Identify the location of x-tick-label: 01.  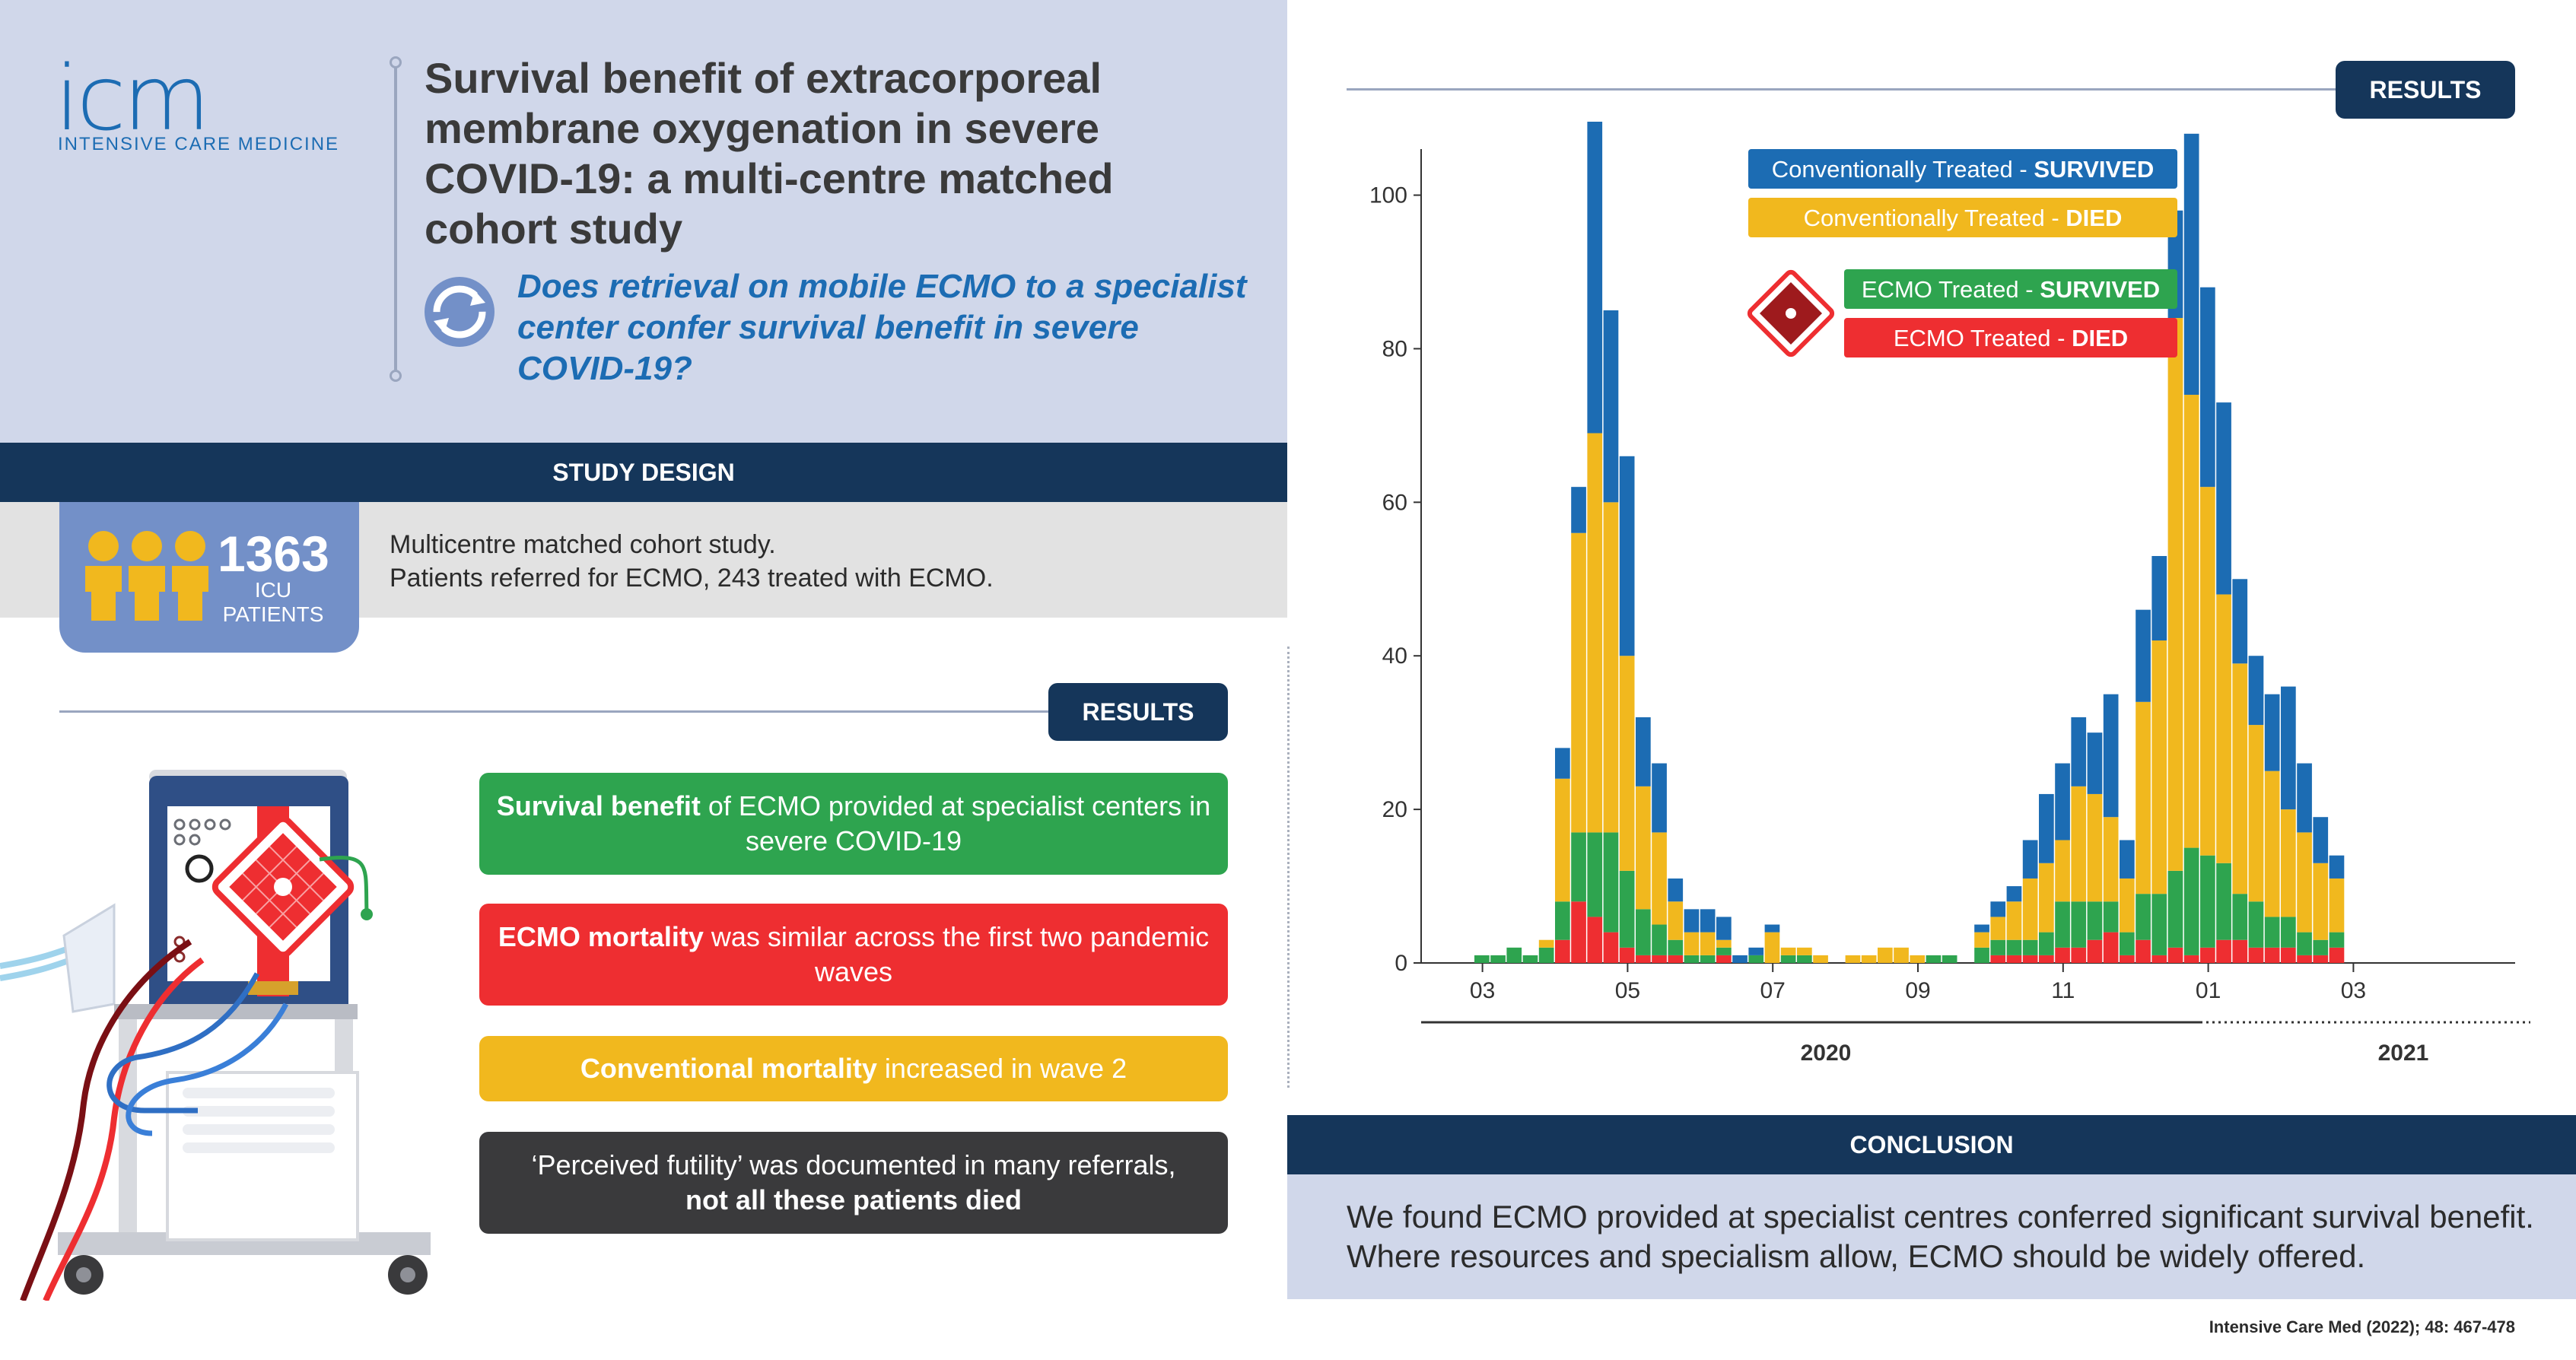
(2208, 990).